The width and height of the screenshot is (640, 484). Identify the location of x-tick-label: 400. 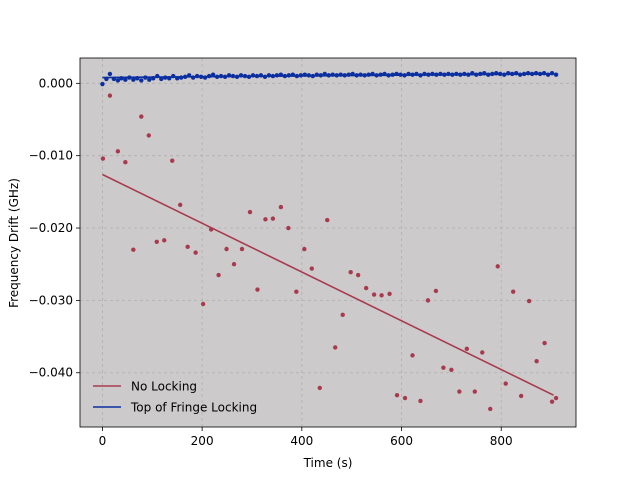
(301, 441).